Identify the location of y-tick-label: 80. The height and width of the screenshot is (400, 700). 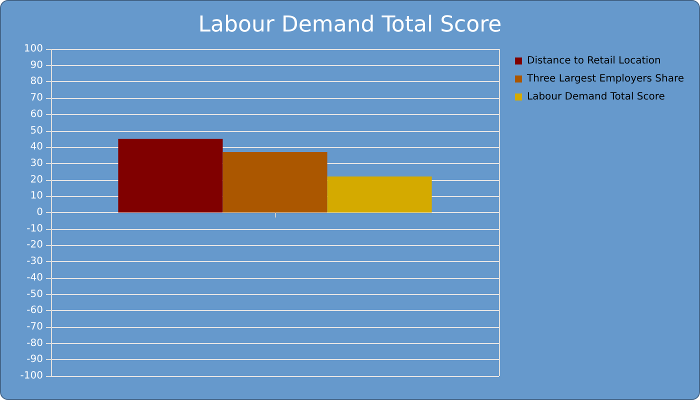
(36, 82).